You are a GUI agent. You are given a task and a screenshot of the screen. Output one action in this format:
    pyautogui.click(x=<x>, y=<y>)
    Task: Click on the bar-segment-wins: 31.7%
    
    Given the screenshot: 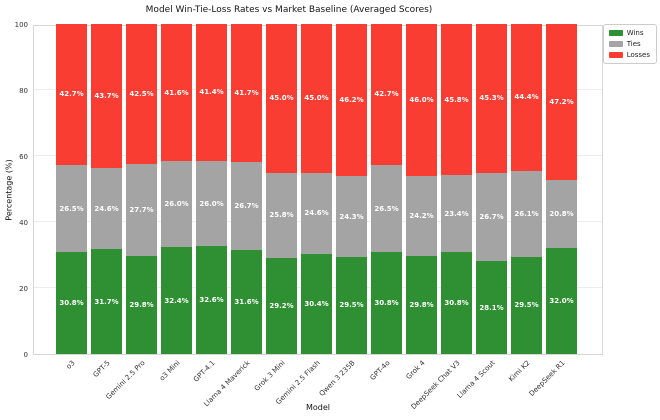 What is the action you would take?
    pyautogui.click(x=106, y=301)
    